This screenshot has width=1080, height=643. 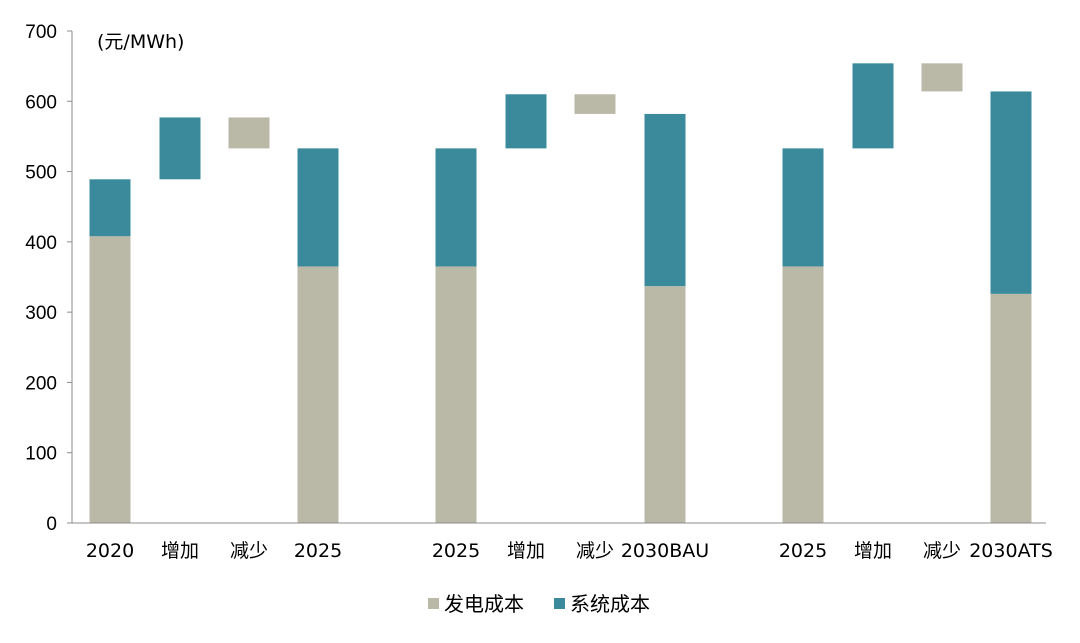 What do you see at coordinates (41, 454) in the screenshot?
I see `y-tick-label: 100` at bounding box center [41, 454].